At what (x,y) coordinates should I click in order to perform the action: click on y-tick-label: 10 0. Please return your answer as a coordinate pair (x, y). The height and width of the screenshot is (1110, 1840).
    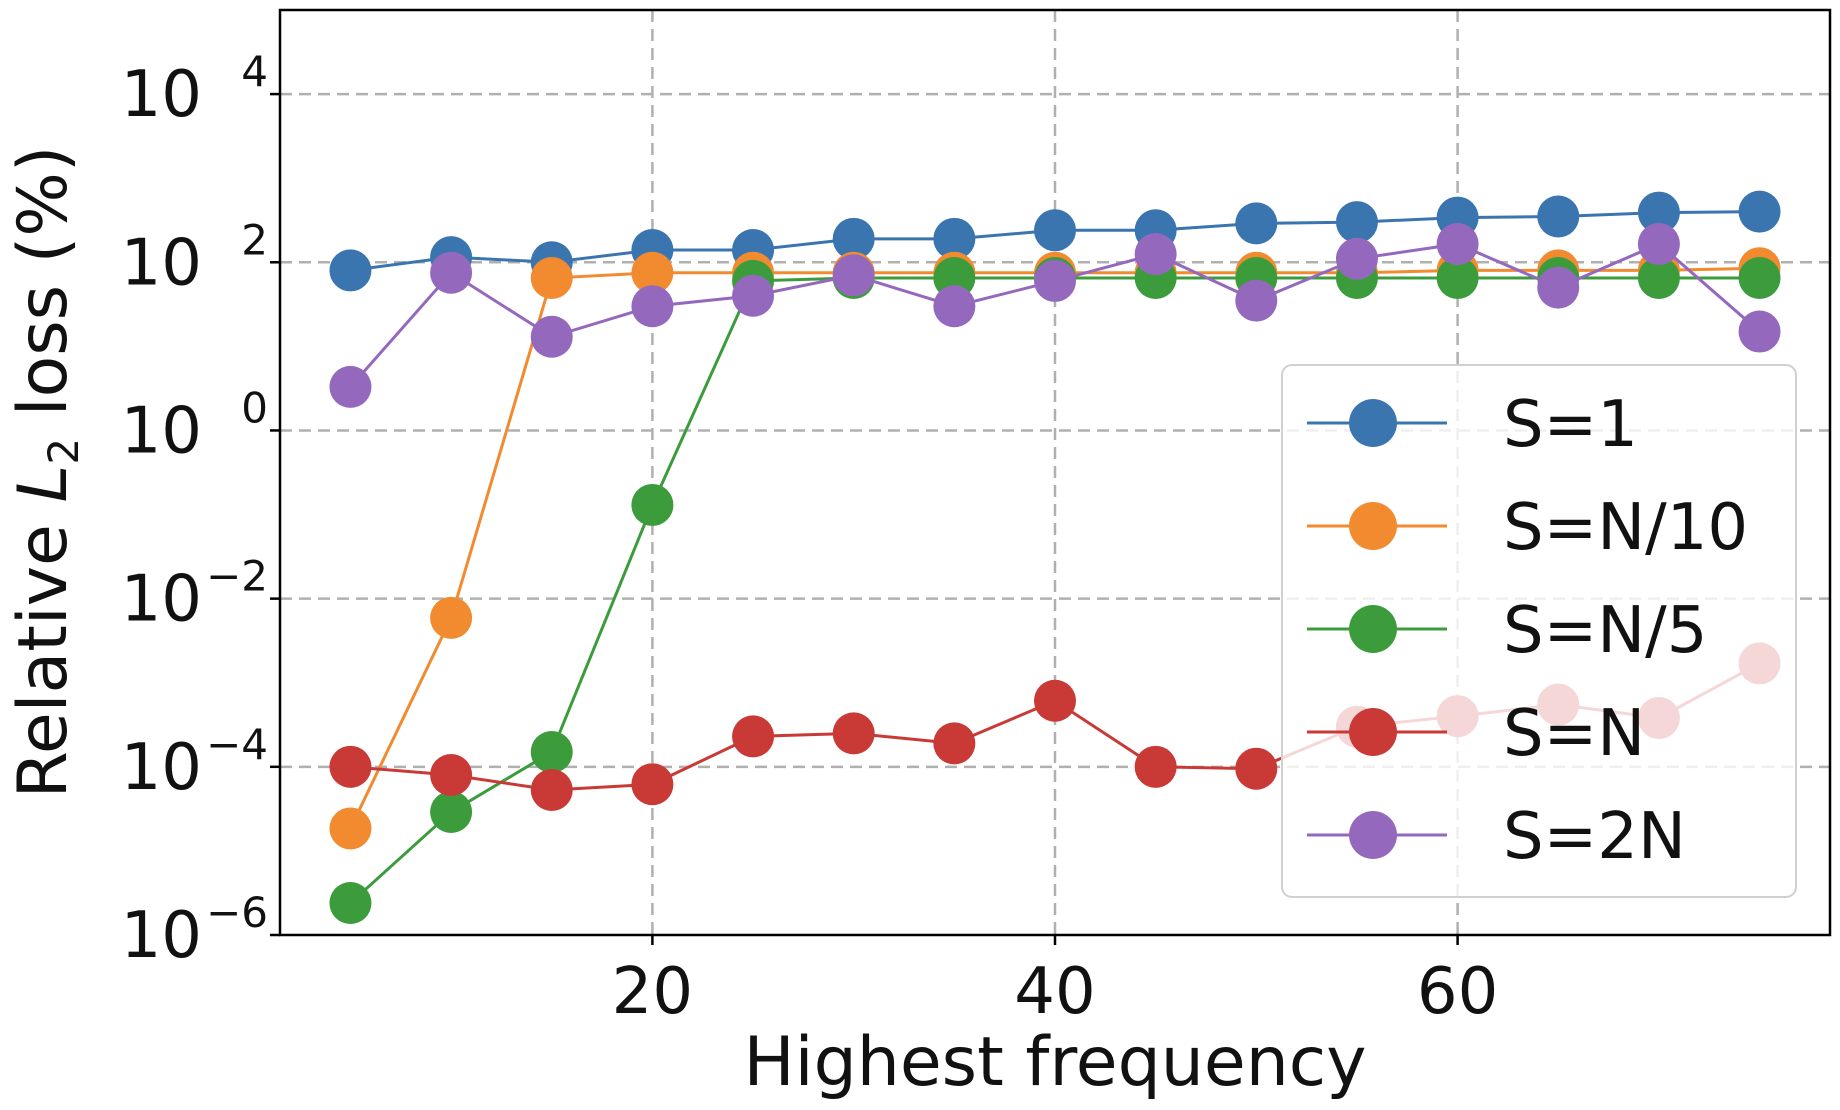
    Looking at the image, I should click on (194, 425).